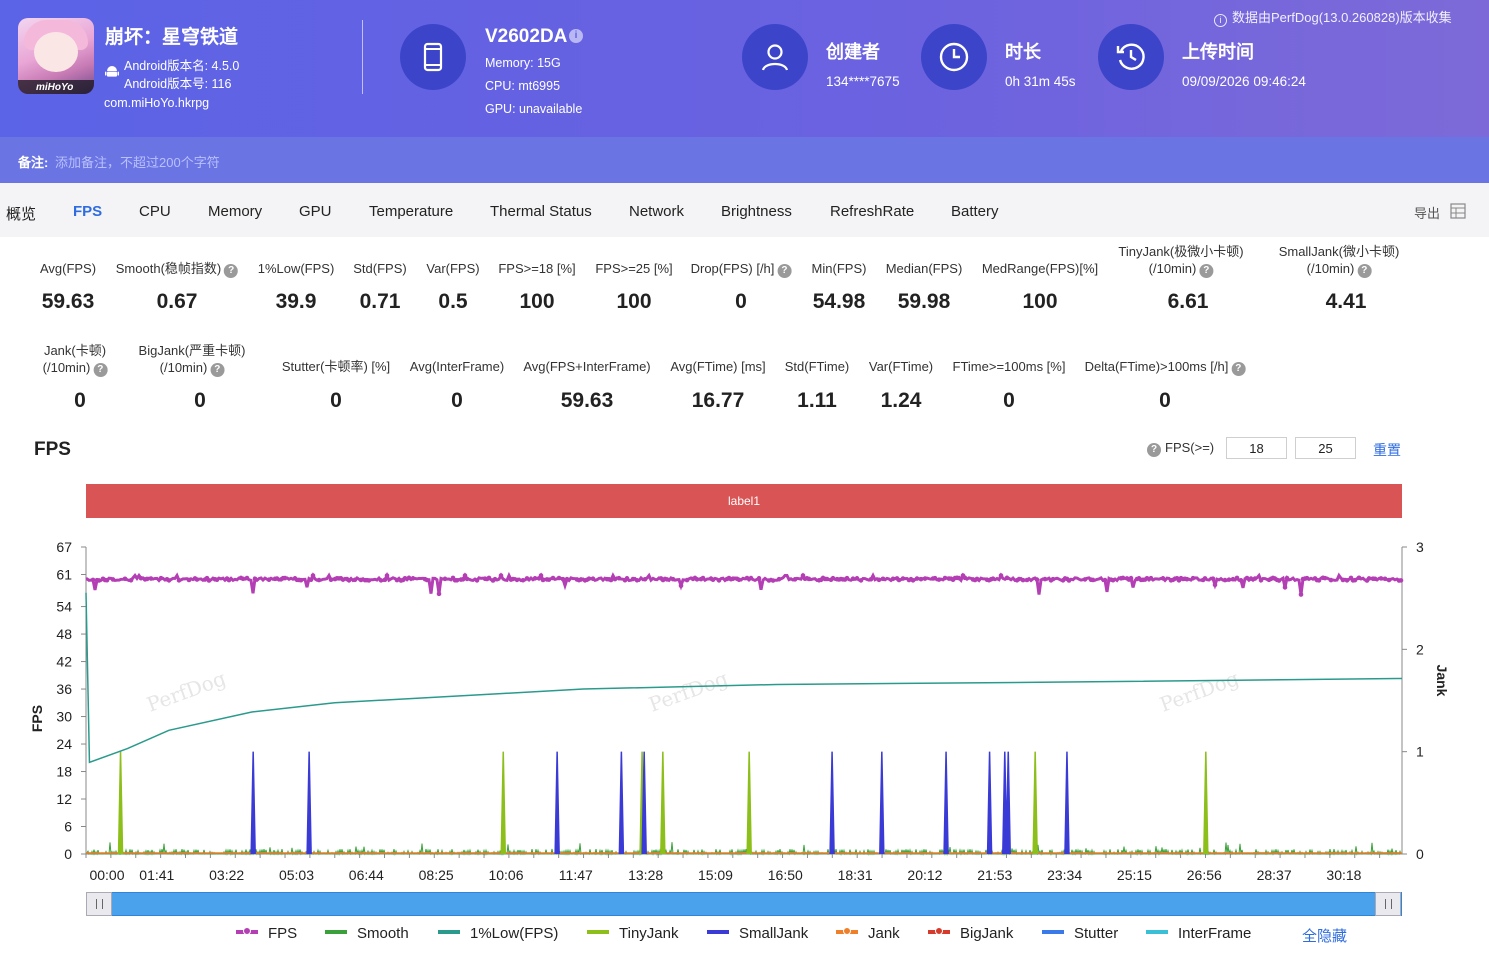 Image resolution: width=1489 pixels, height=966 pixels. Describe the element at coordinates (37, 718) in the screenshot. I see `y-axis-title: FPS` at that location.